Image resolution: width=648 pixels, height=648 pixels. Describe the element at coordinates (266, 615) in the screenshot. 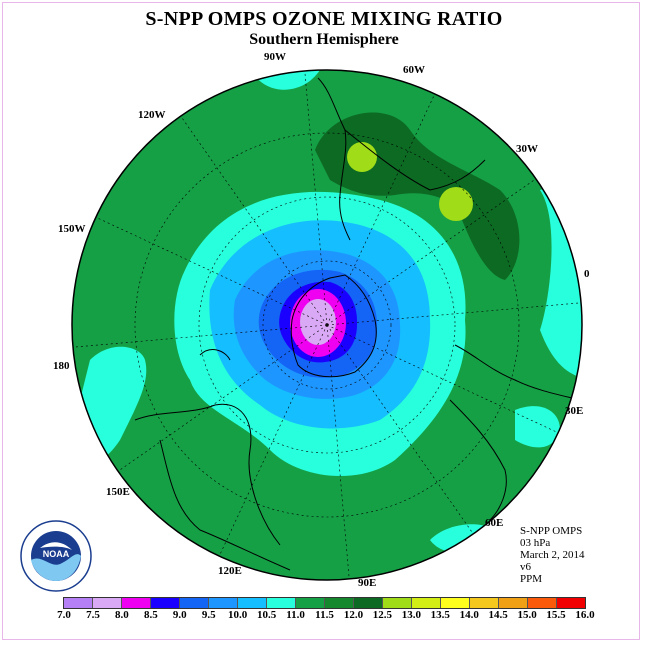

I see `colorbar-tick-label: 10.5` at that location.